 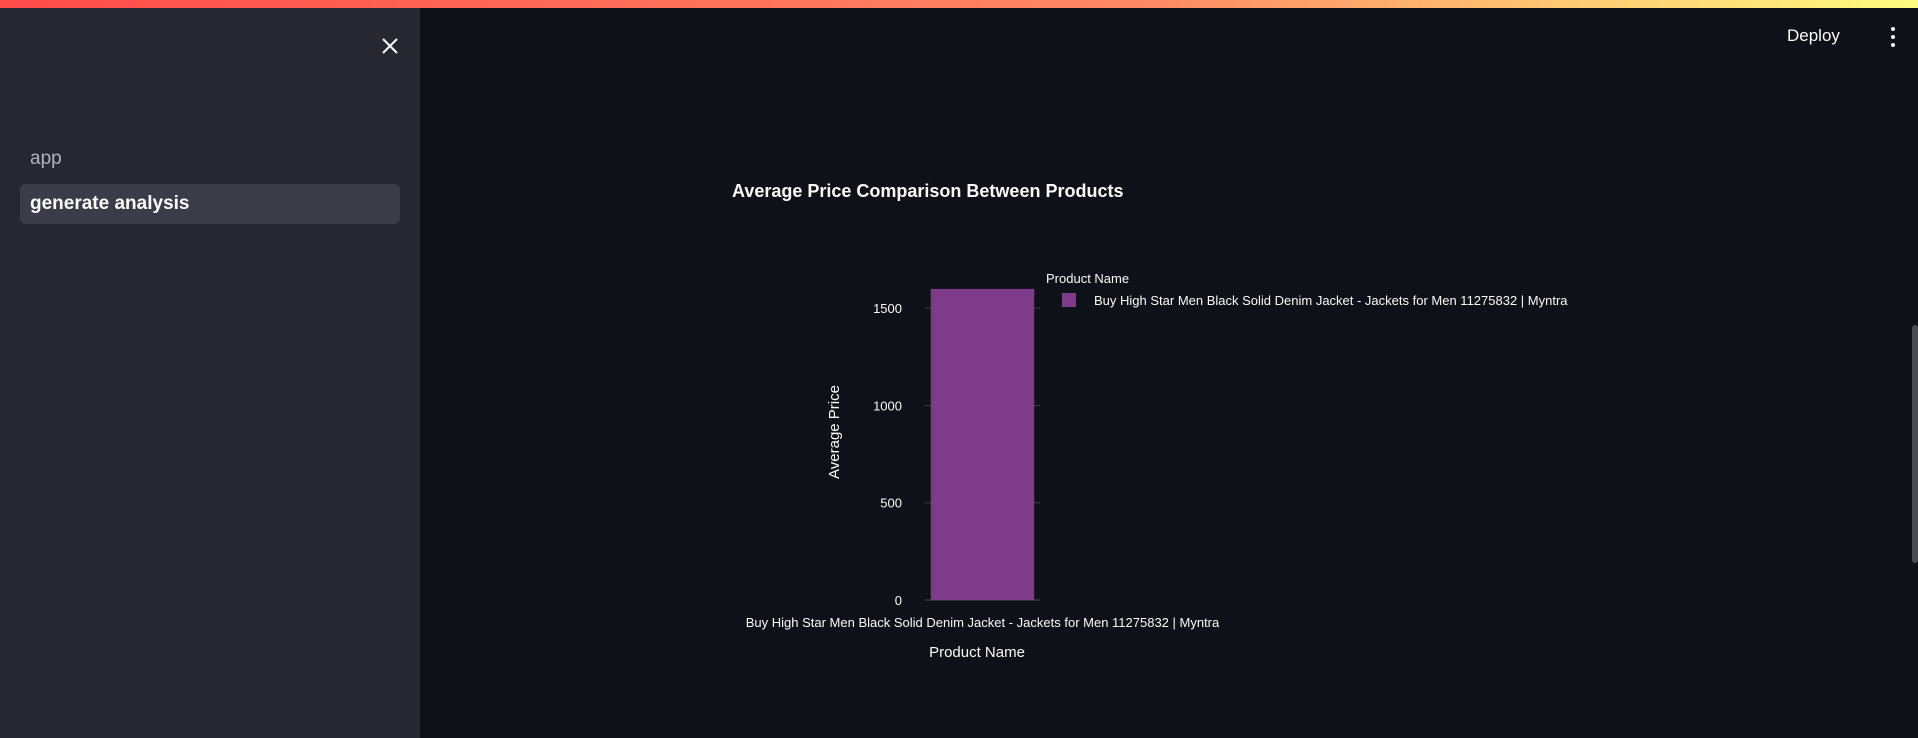 I want to click on vertical-dots-icon, so click(x=1893, y=29).